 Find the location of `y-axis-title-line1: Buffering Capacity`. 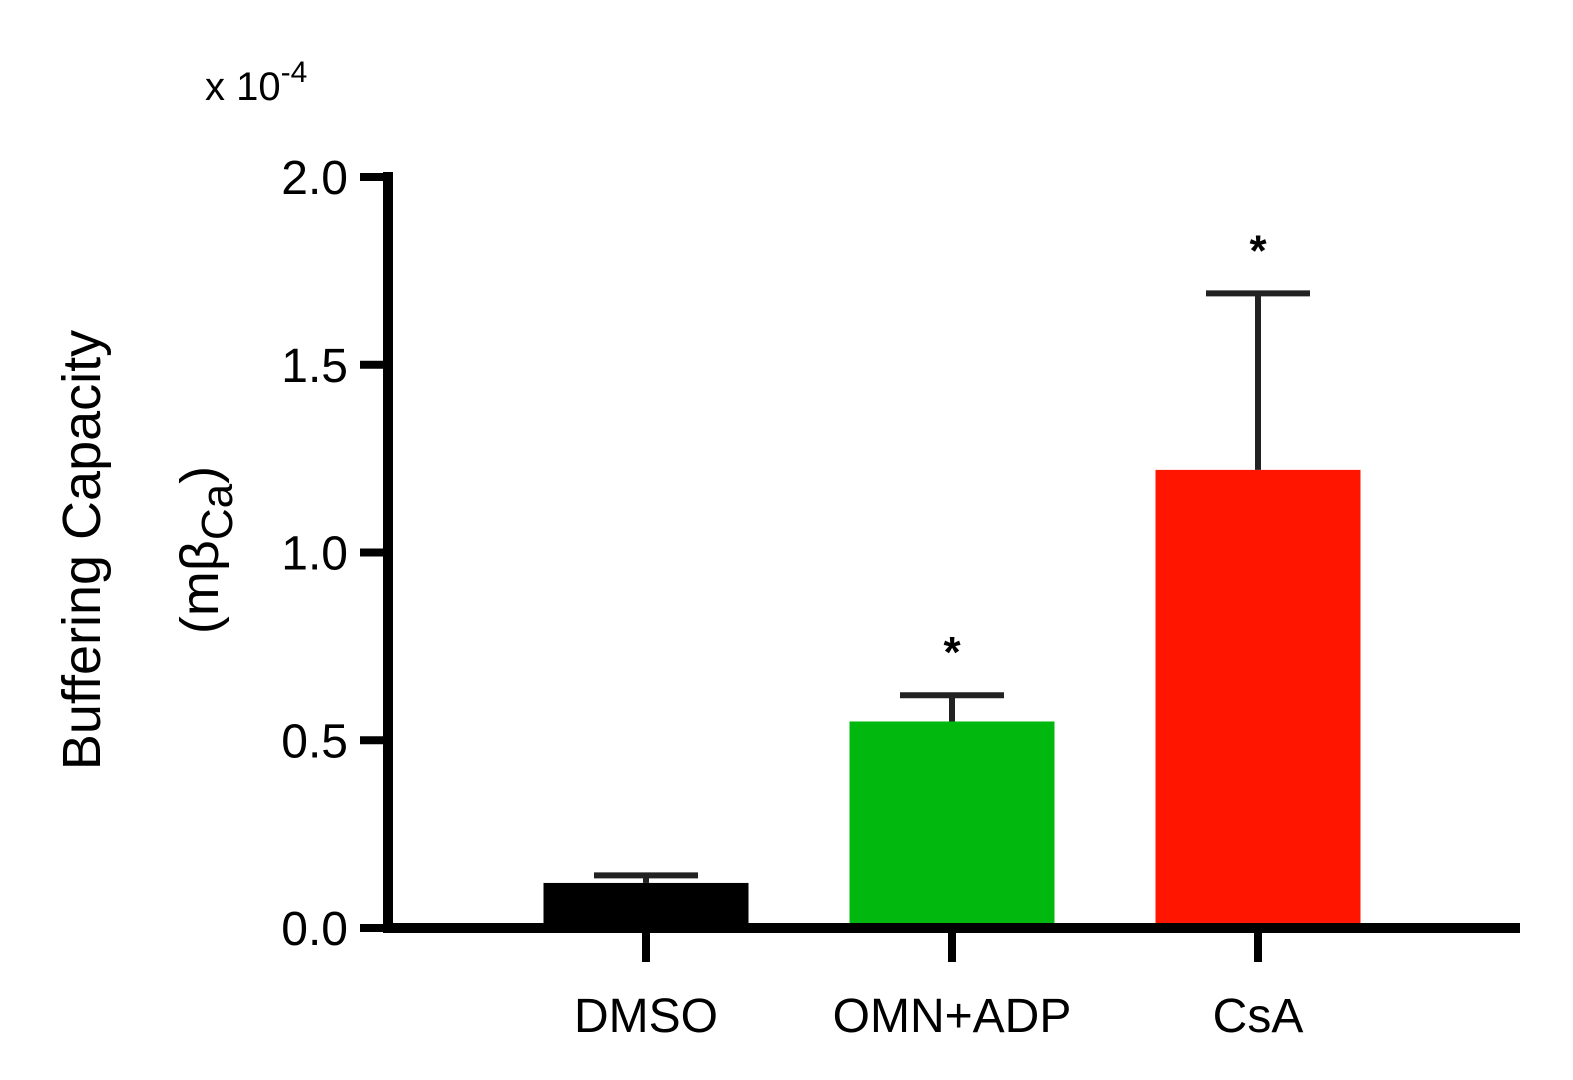

y-axis-title-line1: Buffering Capacity is located at coordinates (82, 550).